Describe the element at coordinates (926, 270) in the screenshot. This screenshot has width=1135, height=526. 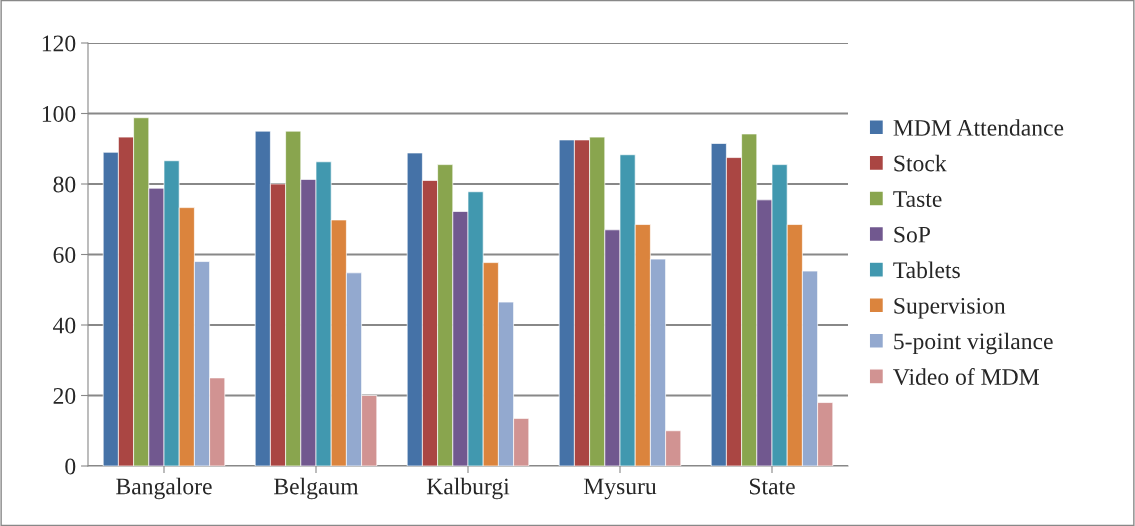
I see `legend-label: Tablets` at that location.